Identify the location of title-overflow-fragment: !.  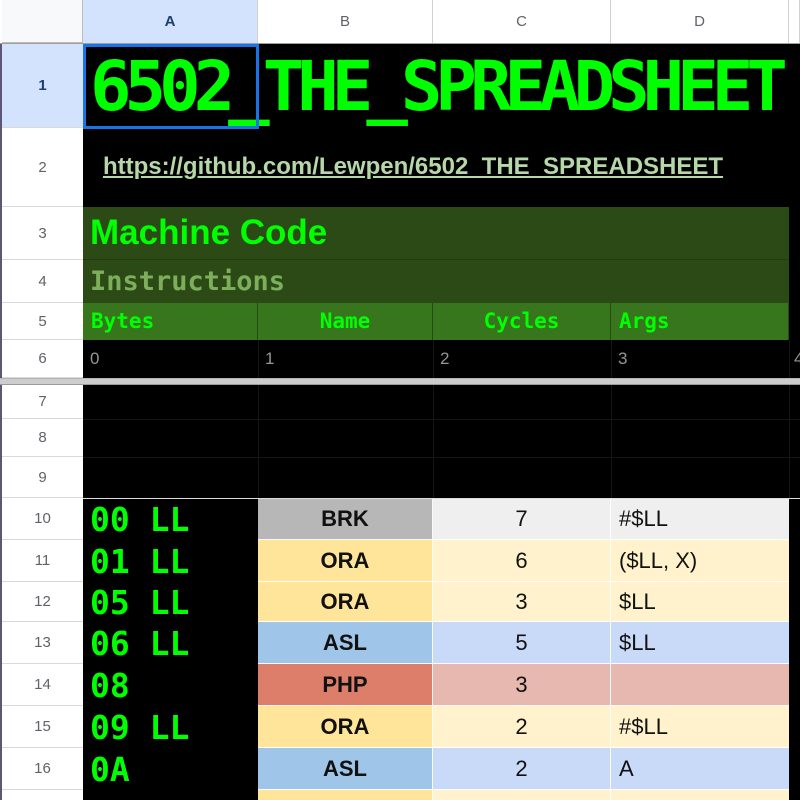
(793, 86).